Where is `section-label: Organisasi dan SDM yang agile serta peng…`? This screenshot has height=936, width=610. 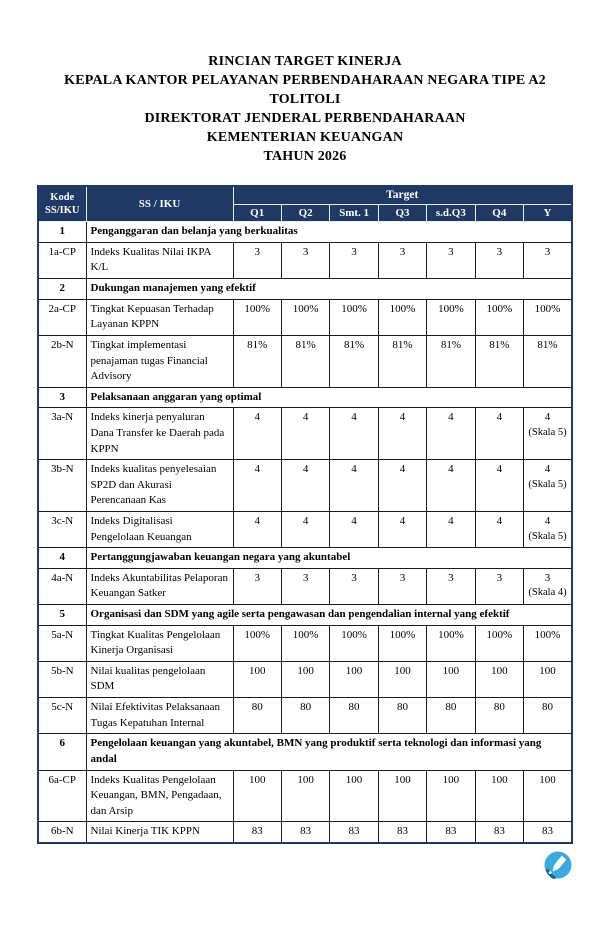
section-label: Organisasi dan SDM yang agile serta peng… is located at coordinates (329, 615).